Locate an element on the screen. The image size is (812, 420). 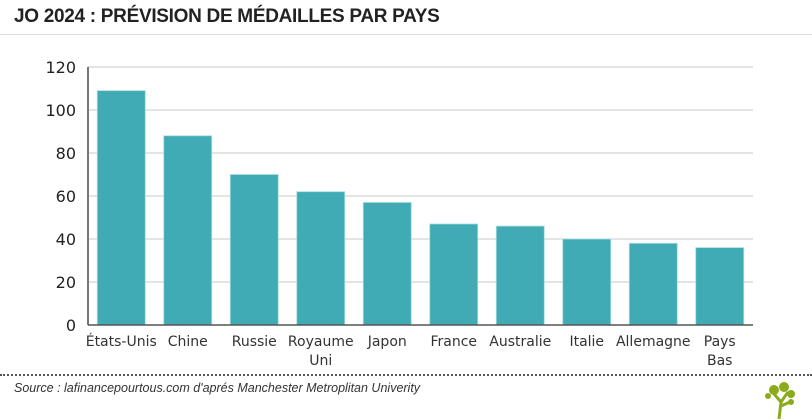
y-tick-label: 0 is located at coordinates (71, 325).